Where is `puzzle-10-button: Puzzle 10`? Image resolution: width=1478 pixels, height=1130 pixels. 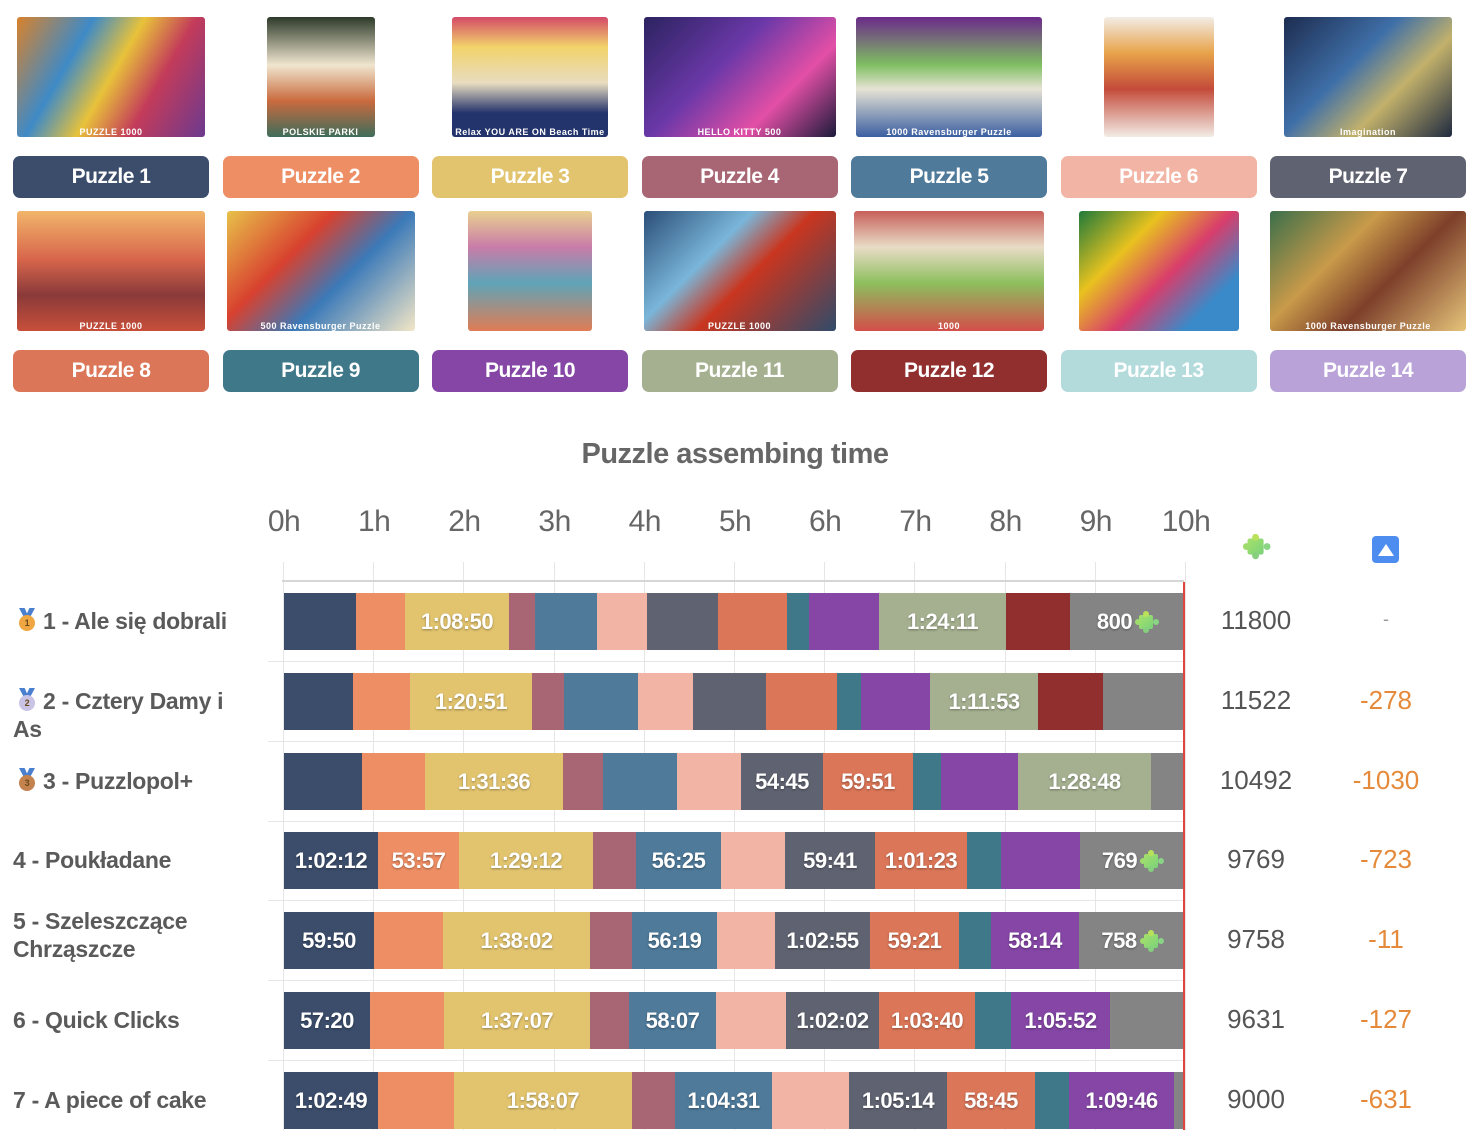 puzzle-10-button: Puzzle 10 is located at coordinates (530, 371).